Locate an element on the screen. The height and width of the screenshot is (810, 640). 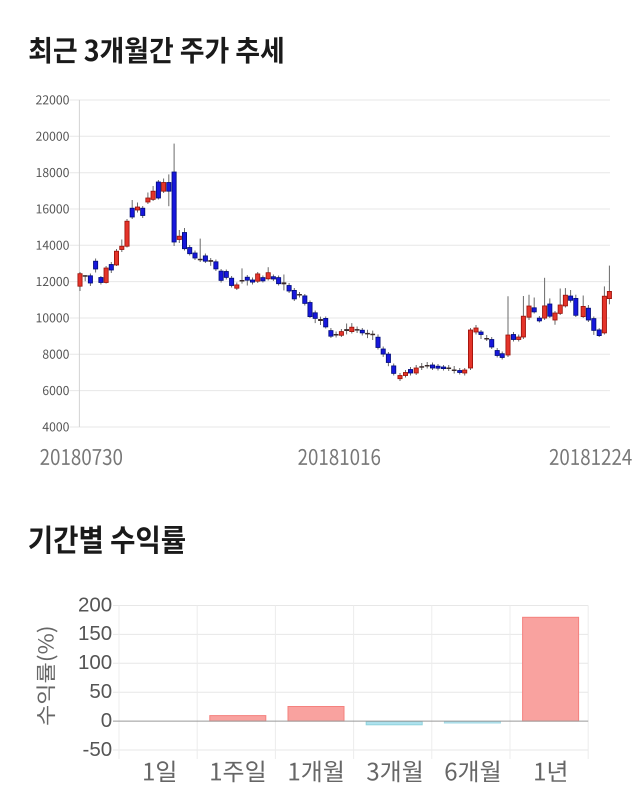
svg-text: 50 is located at coordinates (100, 691).